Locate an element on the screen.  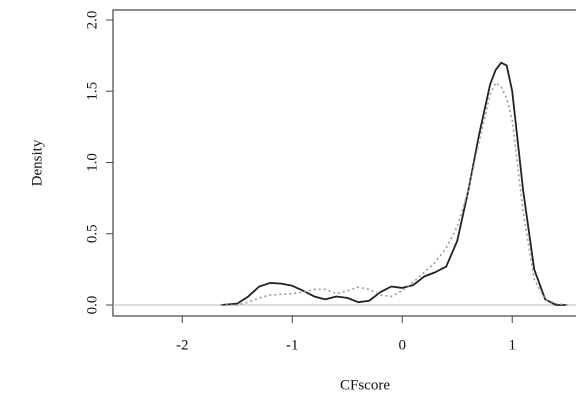
y-tick-label: 0.0 is located at coordinates (92, 305).